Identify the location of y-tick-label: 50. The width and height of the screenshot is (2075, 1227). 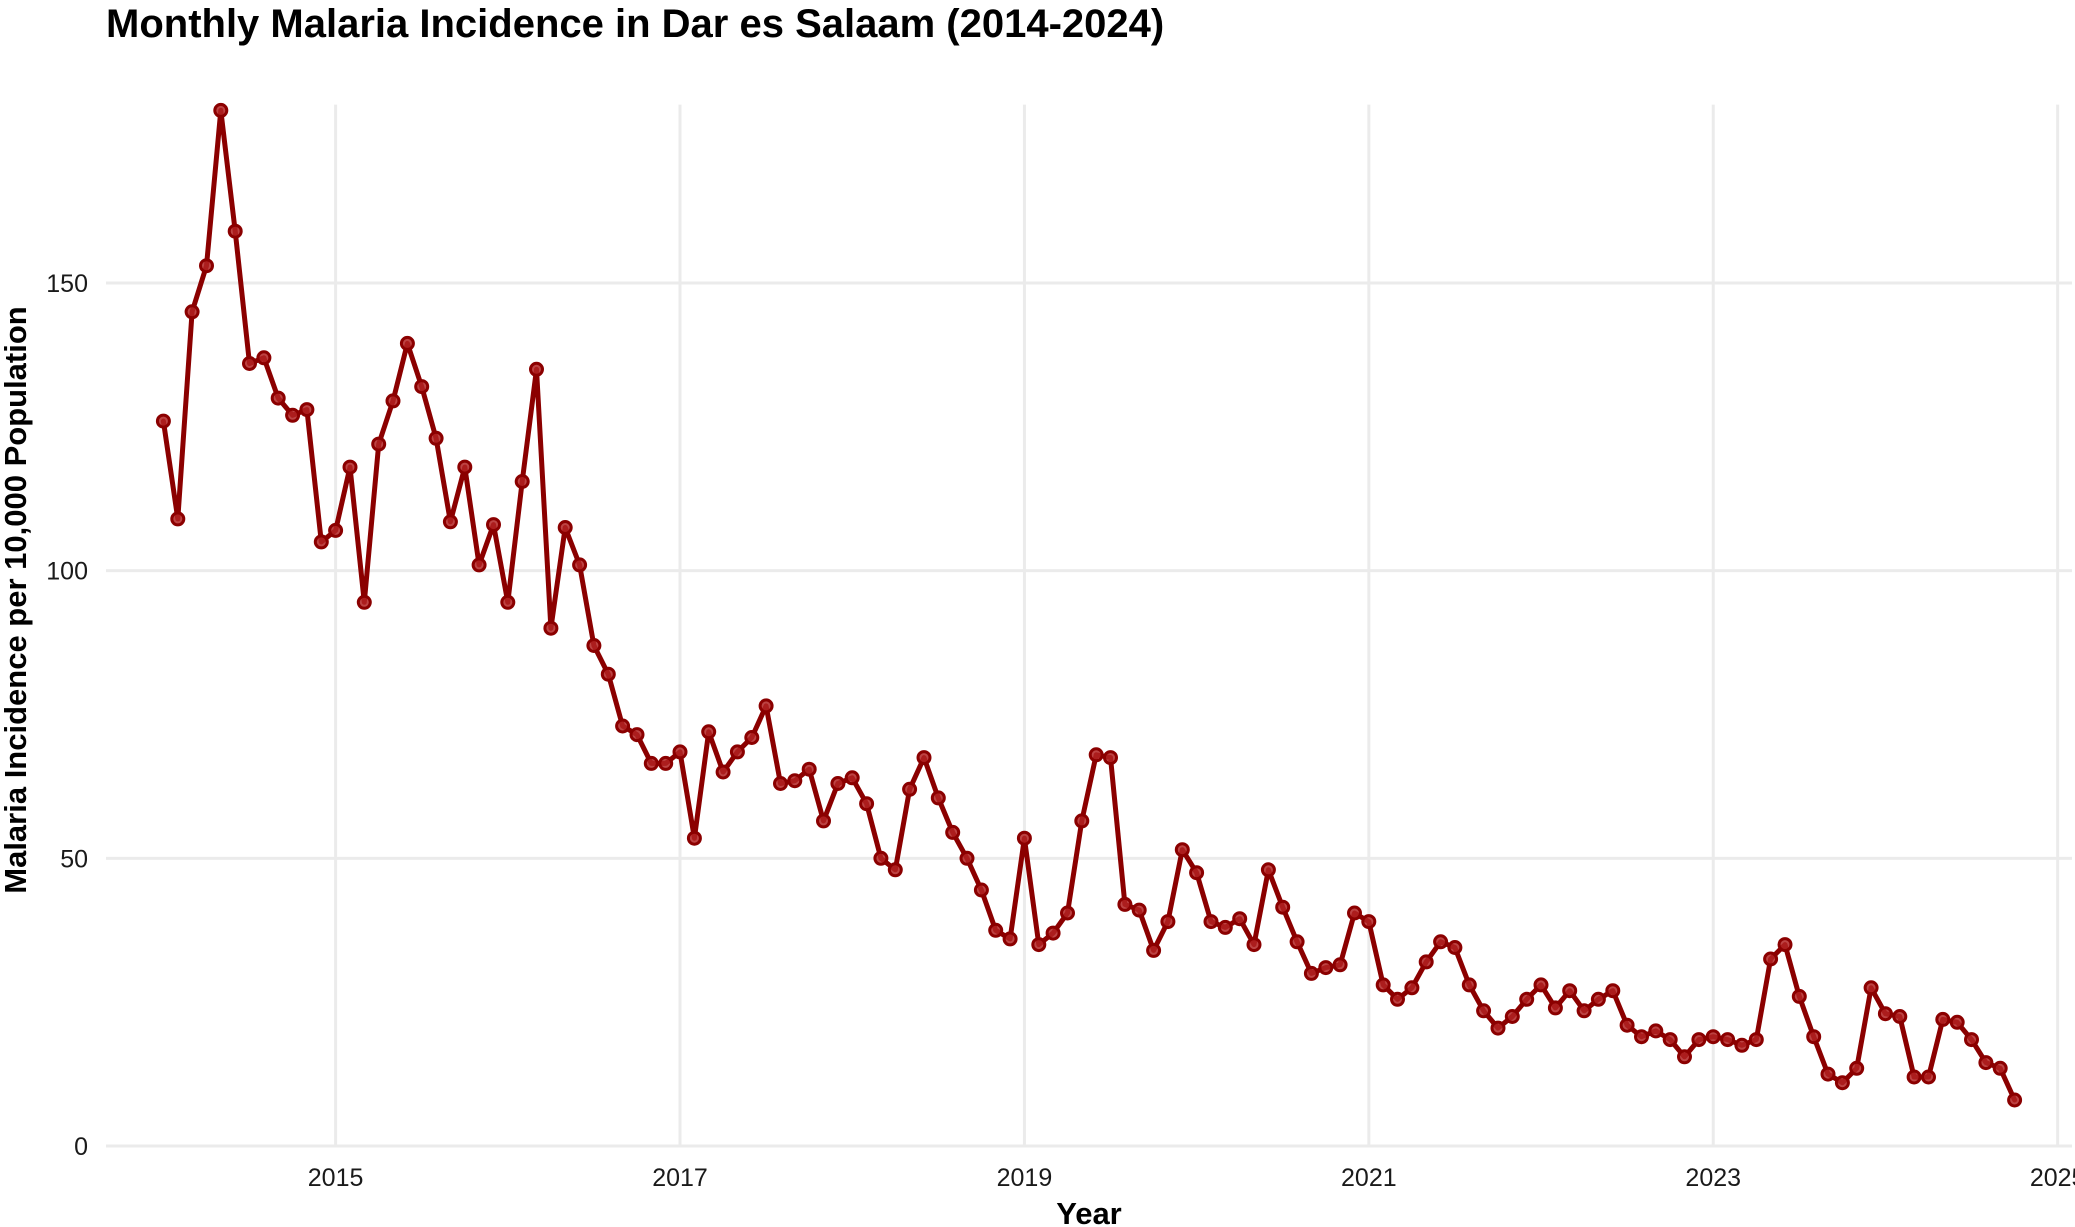
(74, 859).